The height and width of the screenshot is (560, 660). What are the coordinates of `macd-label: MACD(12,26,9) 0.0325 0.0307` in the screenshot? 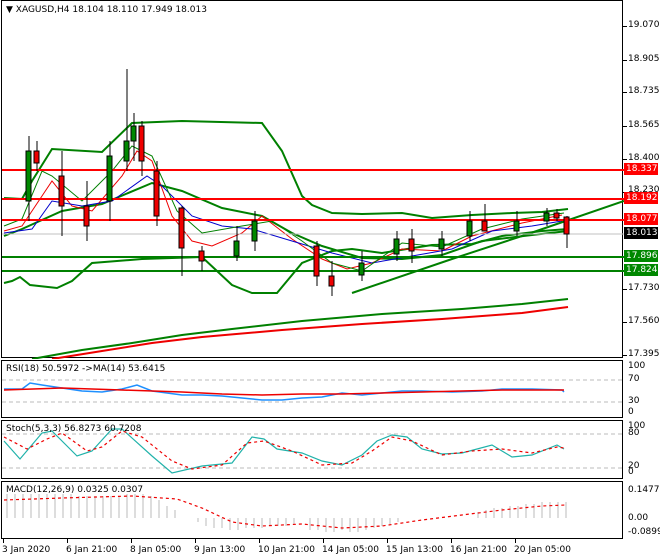 It's located at (75, 490).